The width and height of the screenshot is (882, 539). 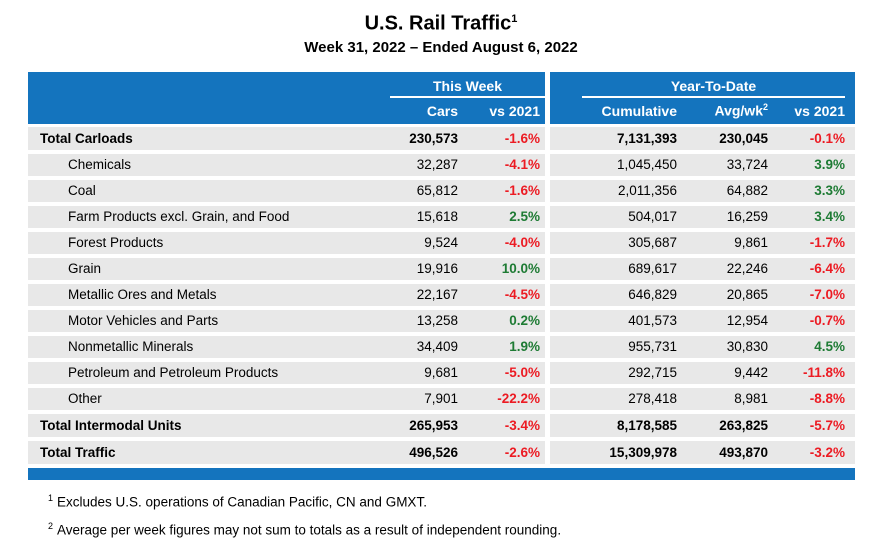 I want to click on vs-2021-ytd-value: 3.9%, so click(x=813, y=164).